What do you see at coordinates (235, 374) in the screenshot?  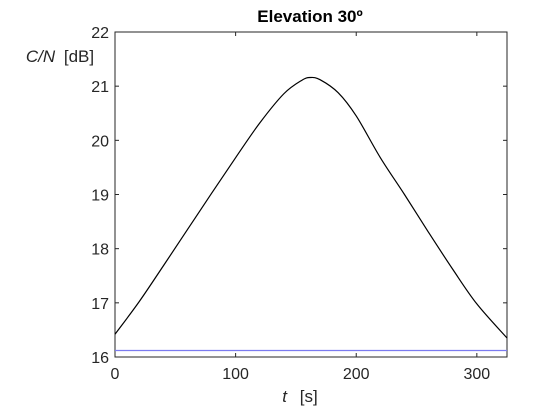 I see `x-tick-label: 100` at bounding box center [235, 374].